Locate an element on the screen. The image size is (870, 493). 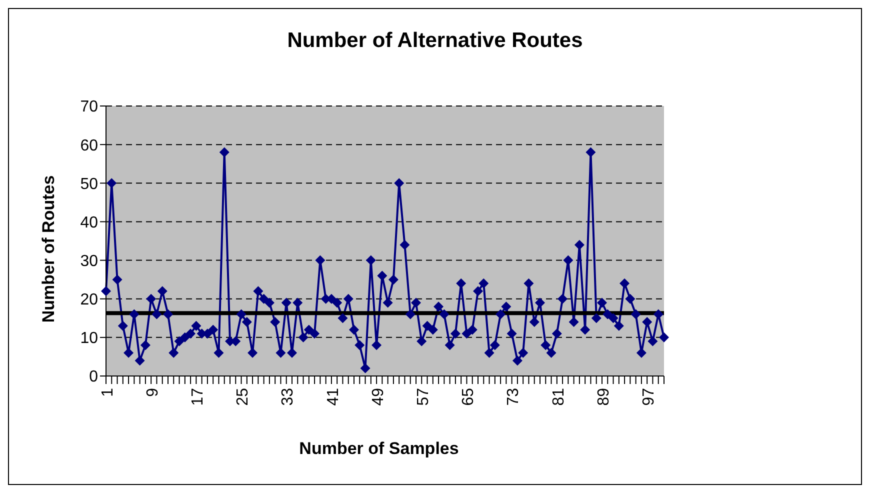
x-tick-label: 9 is located at coordinates (153, 392).